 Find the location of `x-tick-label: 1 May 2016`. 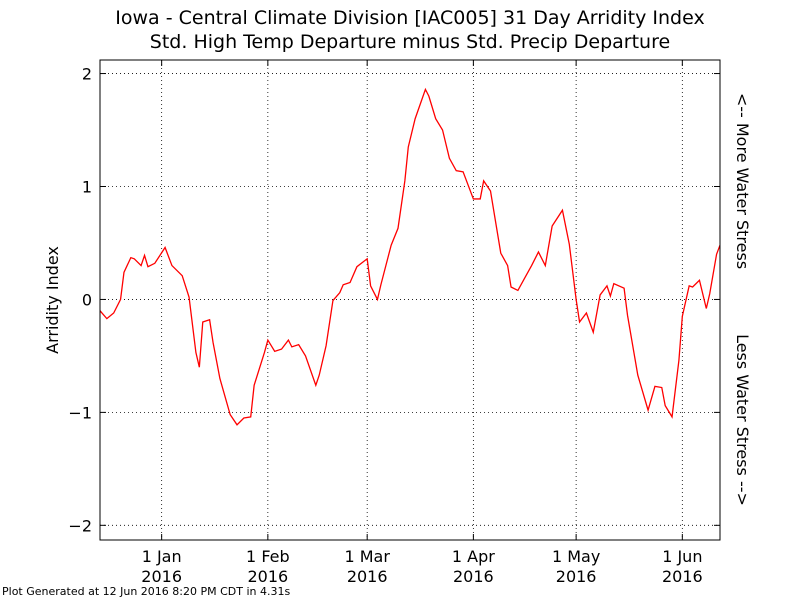

x-tick-label: 1 May 2016 is located at coordinates (576, 566).